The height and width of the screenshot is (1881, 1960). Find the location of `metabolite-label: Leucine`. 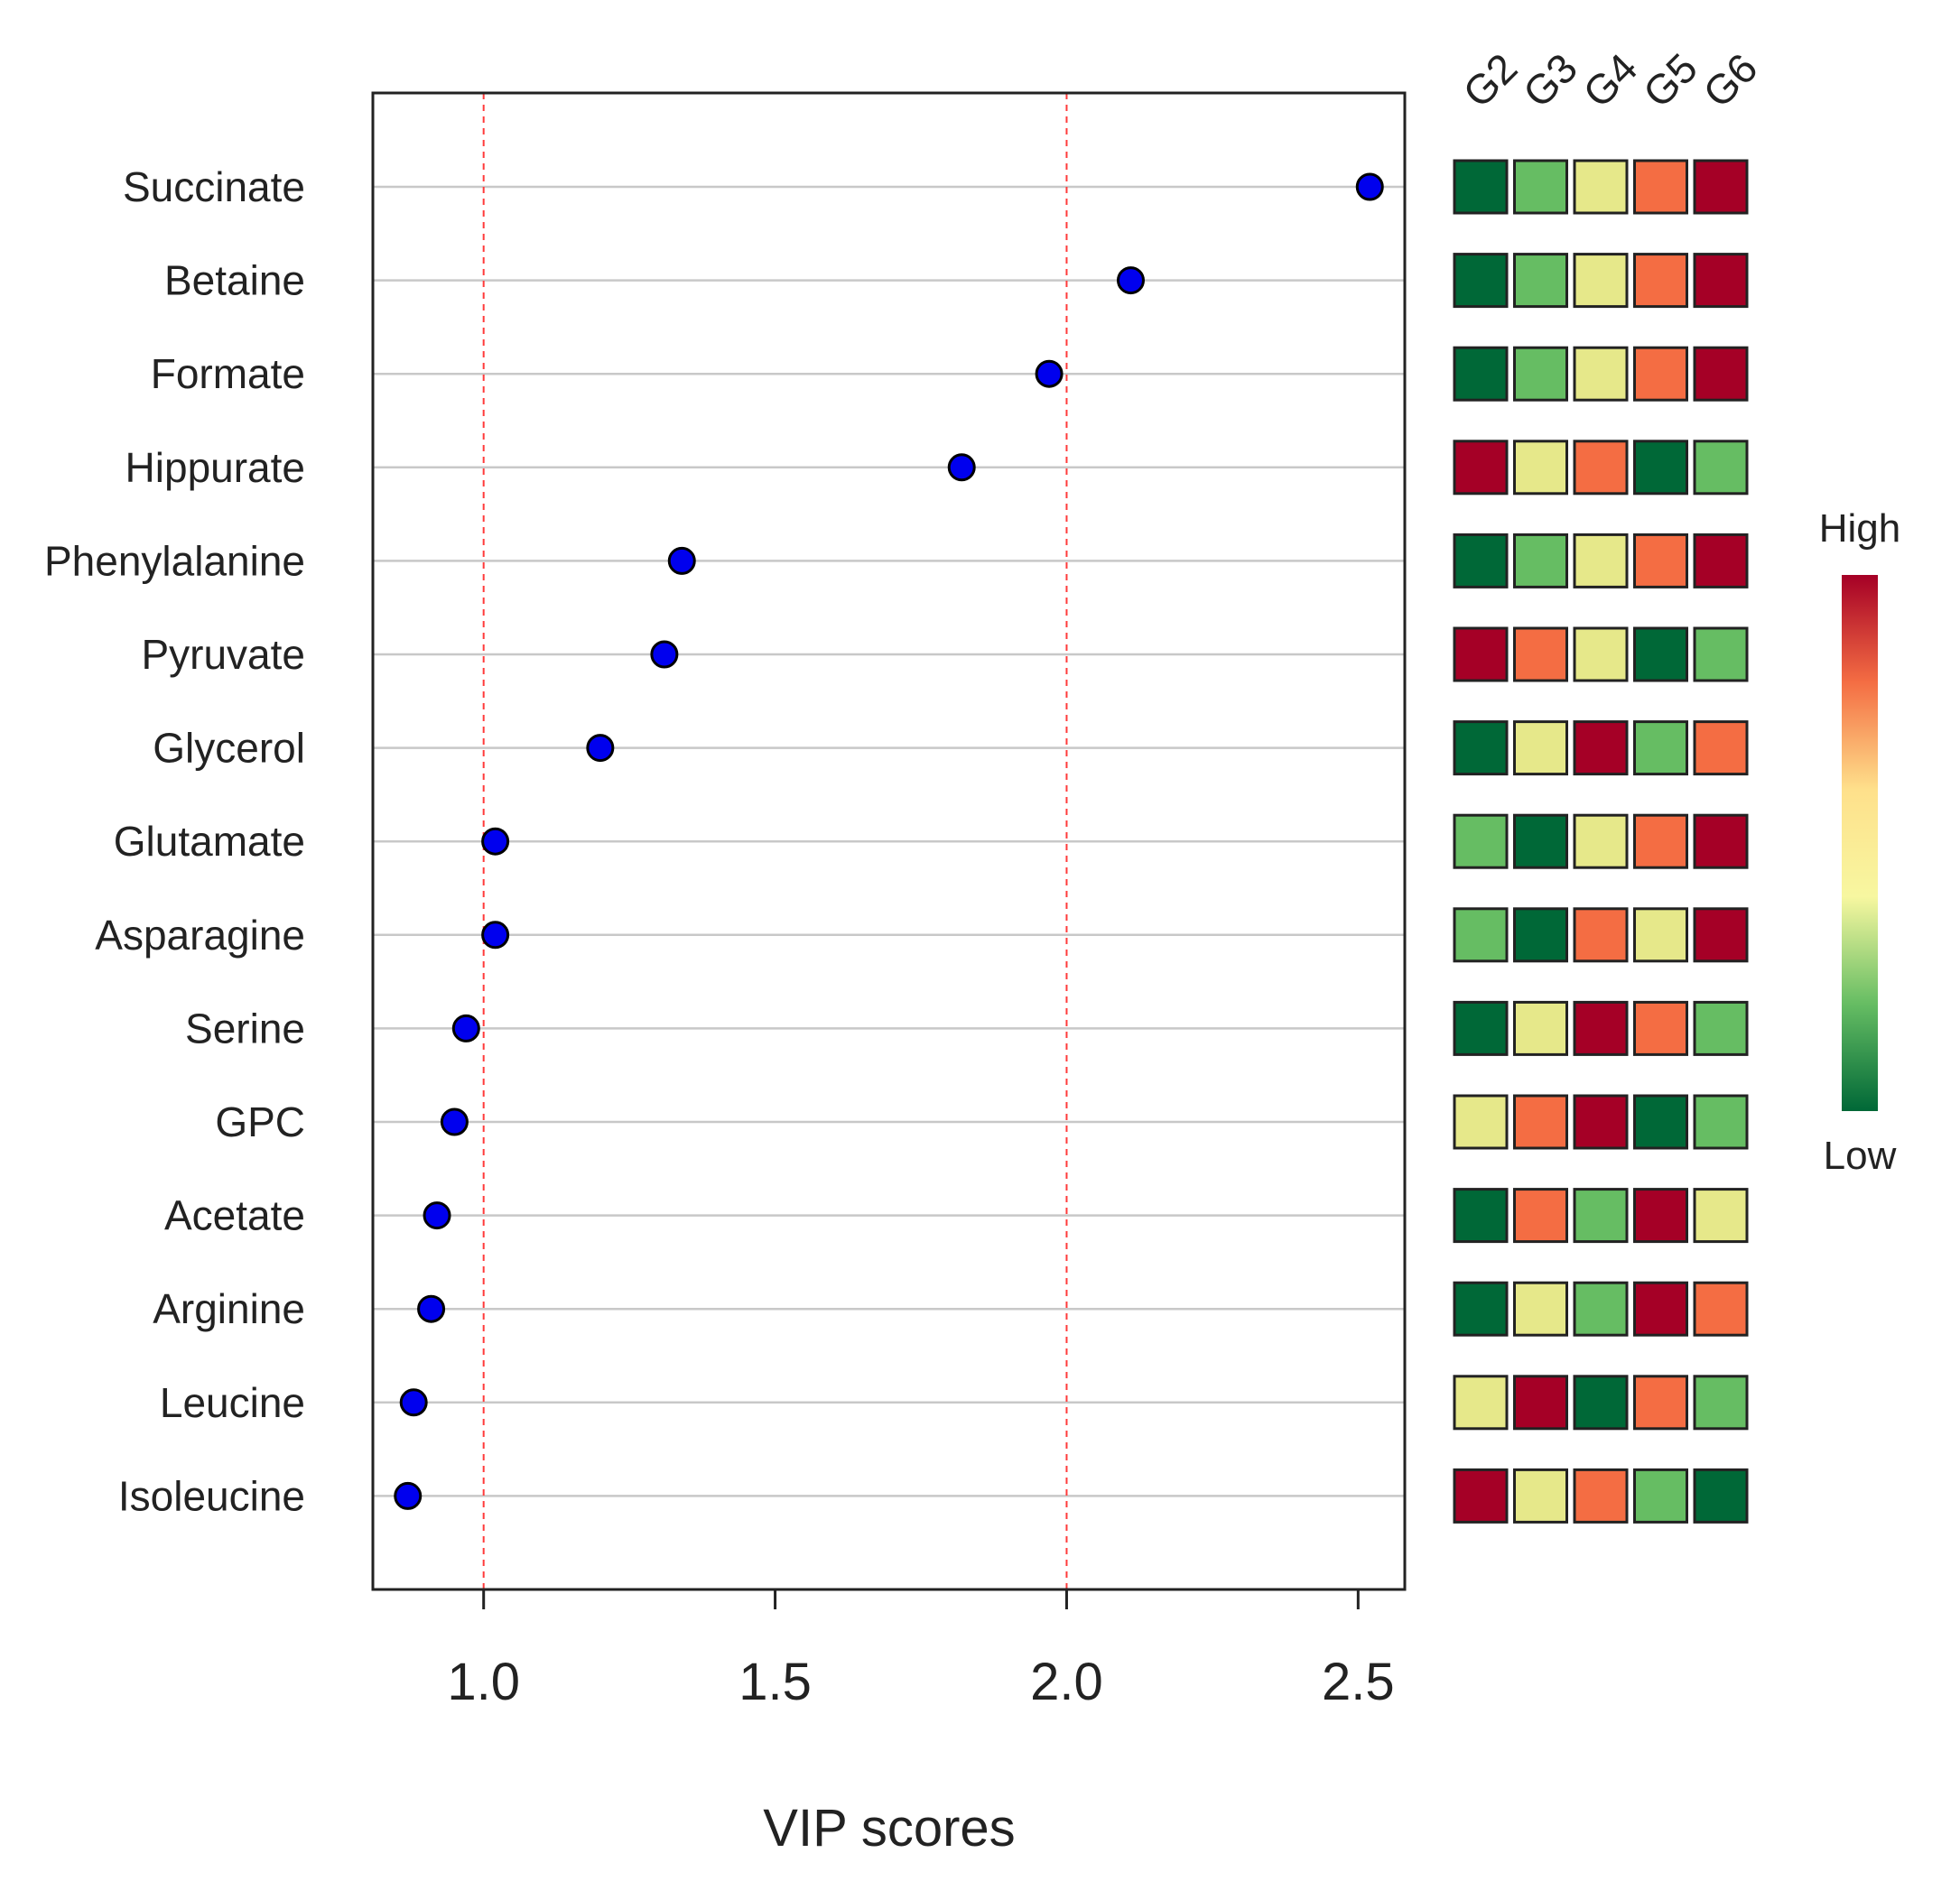

metabolite-label: Leucine is located at coordinates (232, 1402).